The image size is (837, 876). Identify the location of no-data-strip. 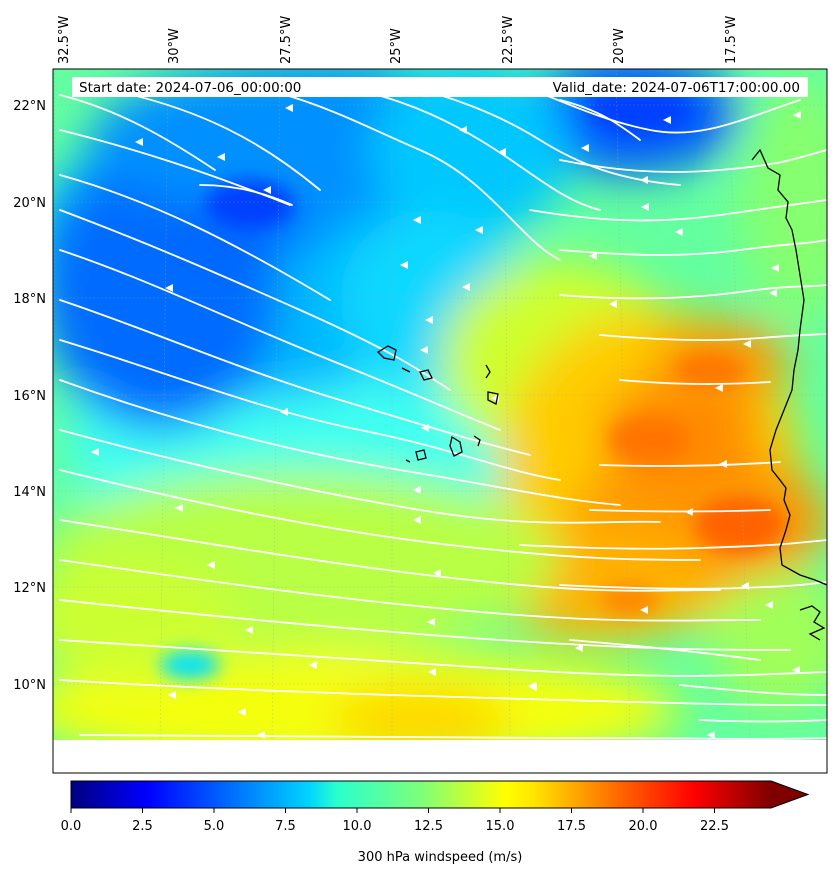
(440, 756).